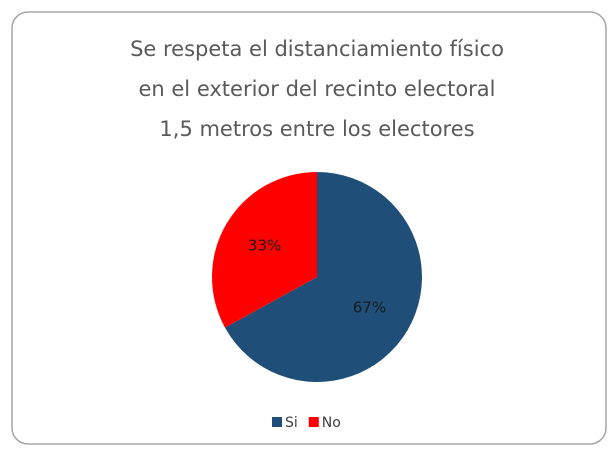  Describe the element at coordinates (316, 89) in the screenshot. I see `chart-title: en el exterior del recinto electoral` at that location.